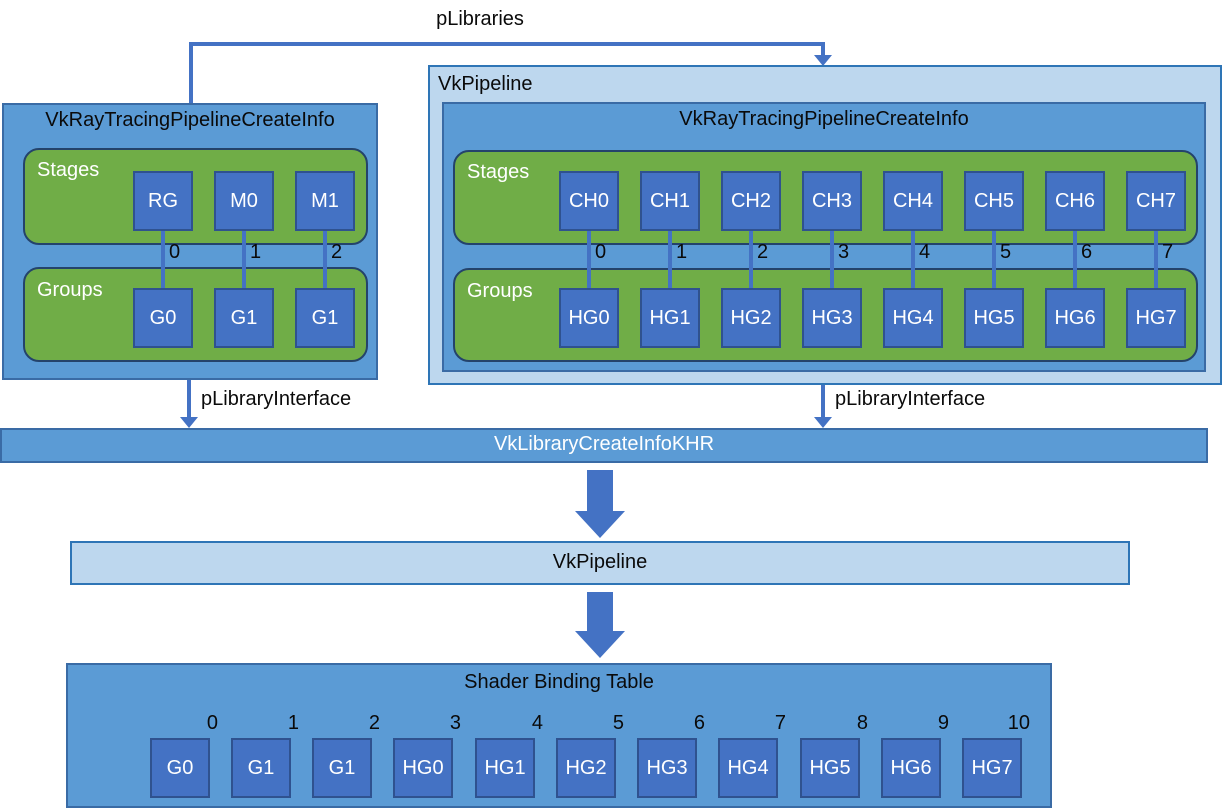 This screenshot has width=1222, height=810. I want to click on plibrary-interface-left-line, so click(189, 399).